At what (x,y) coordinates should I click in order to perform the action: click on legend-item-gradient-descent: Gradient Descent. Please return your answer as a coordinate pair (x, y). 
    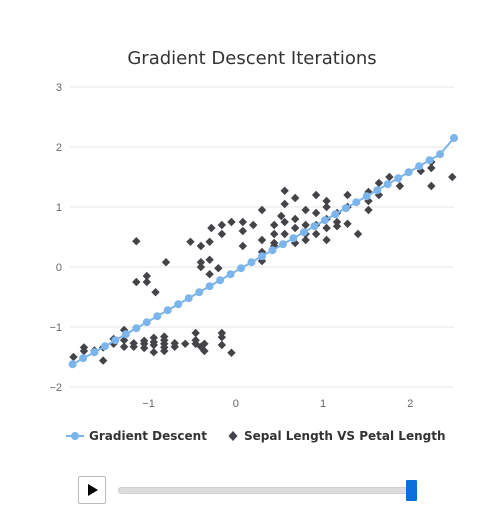
    Looking at the image, I should click on (136, 436).